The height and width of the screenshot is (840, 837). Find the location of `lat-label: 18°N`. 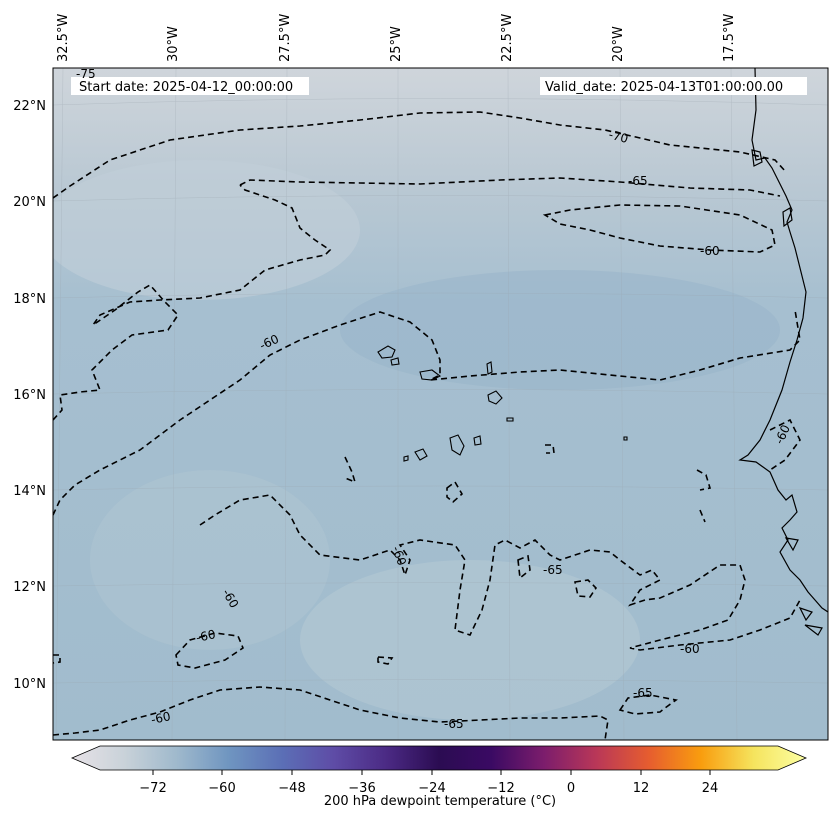

lat-label: 18°N is located at coordinates (29, 299).